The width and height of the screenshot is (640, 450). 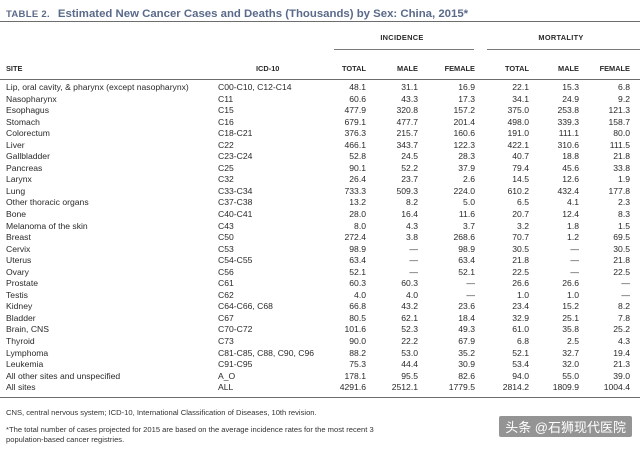 What do you see at coordinates (407, 133) in the screenshot?
I see `inc-male-cell: 215.7` at bounding box center [407, 133].